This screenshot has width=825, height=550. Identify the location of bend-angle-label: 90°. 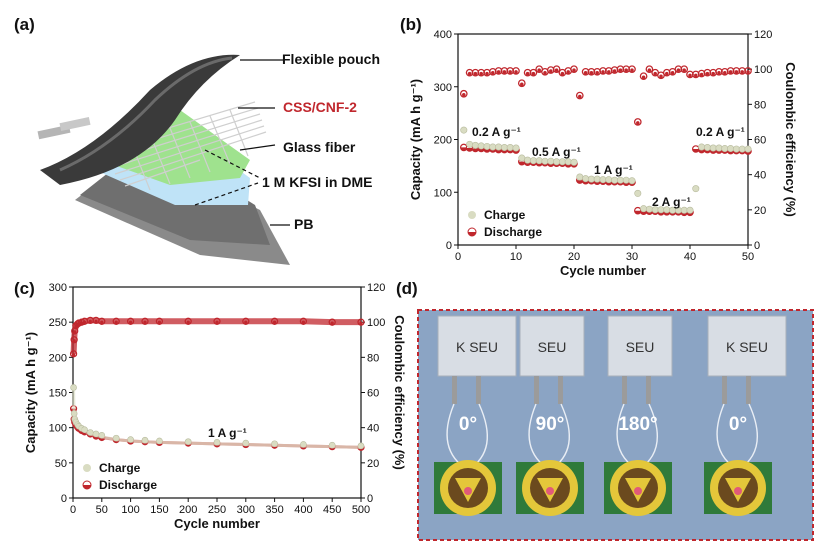
(550, 424).